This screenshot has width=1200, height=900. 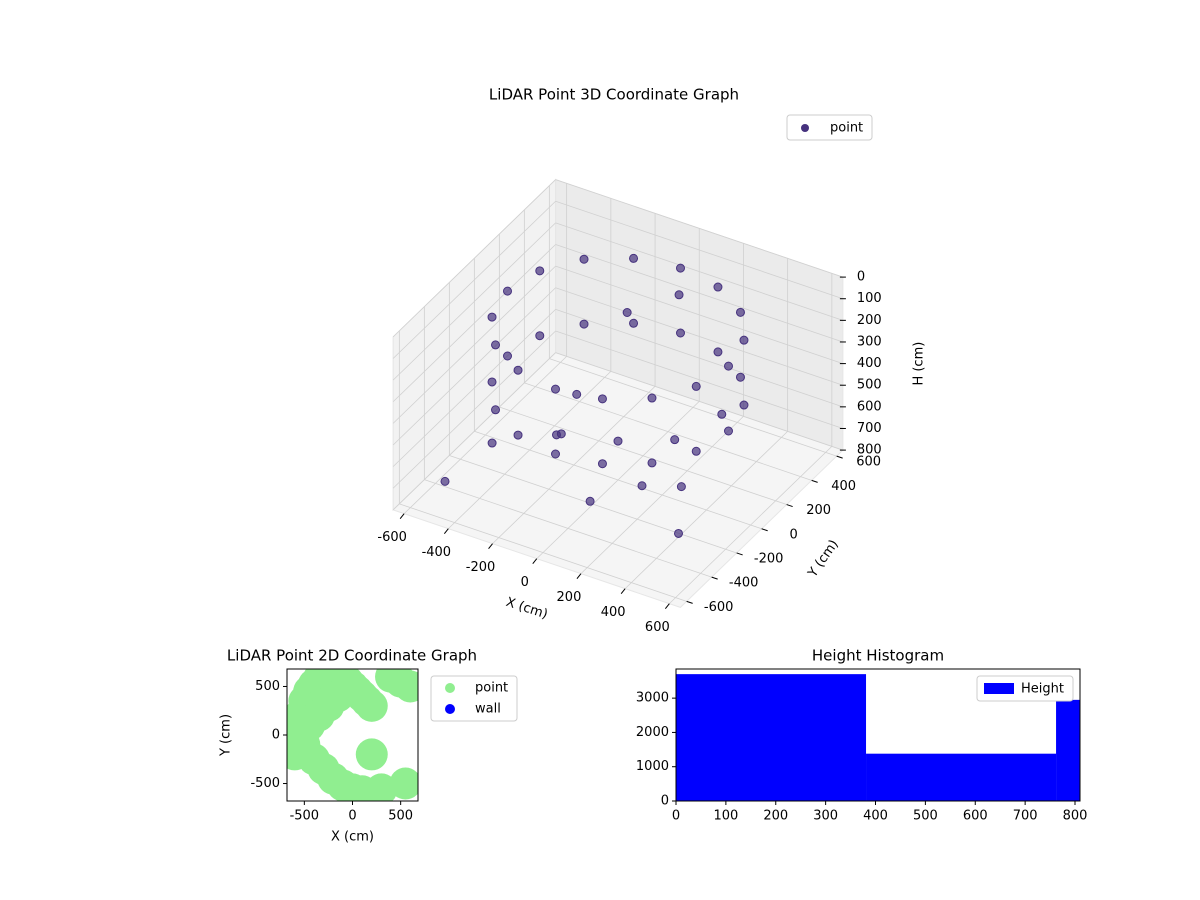 I want to click on x-tick-label: 0, so click(x=525, y=582).